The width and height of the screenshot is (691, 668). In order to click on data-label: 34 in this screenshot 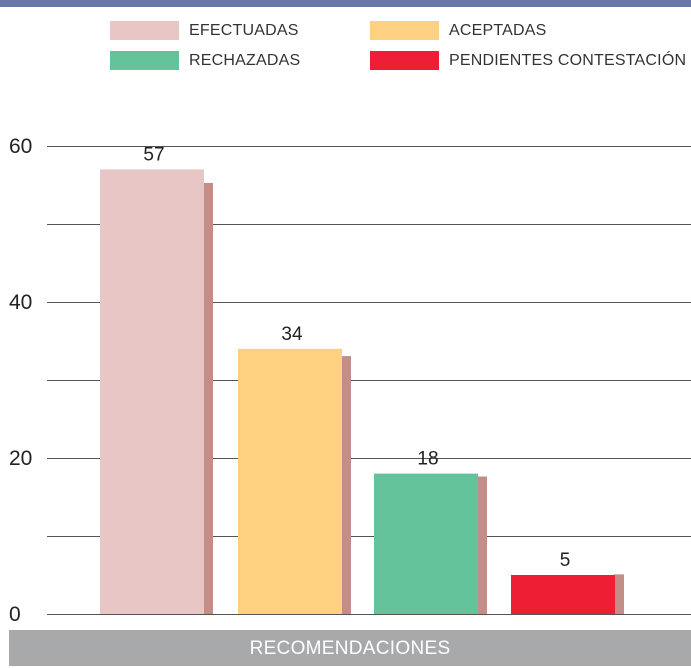, I will do `click(292, 334)`.